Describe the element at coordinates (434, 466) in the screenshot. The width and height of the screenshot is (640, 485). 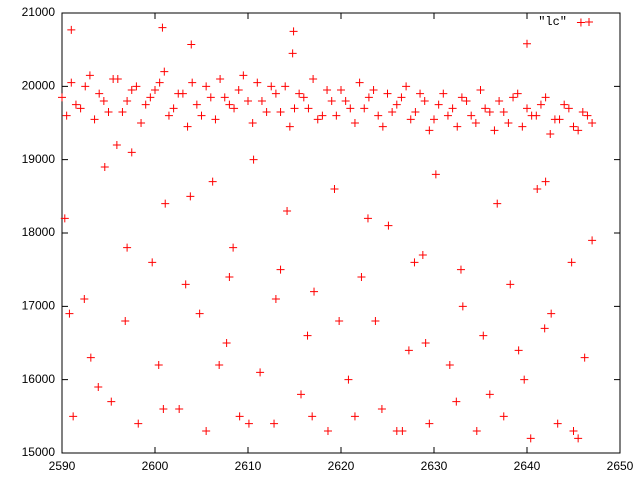
I see `x-tick-label: 2630` at that location.